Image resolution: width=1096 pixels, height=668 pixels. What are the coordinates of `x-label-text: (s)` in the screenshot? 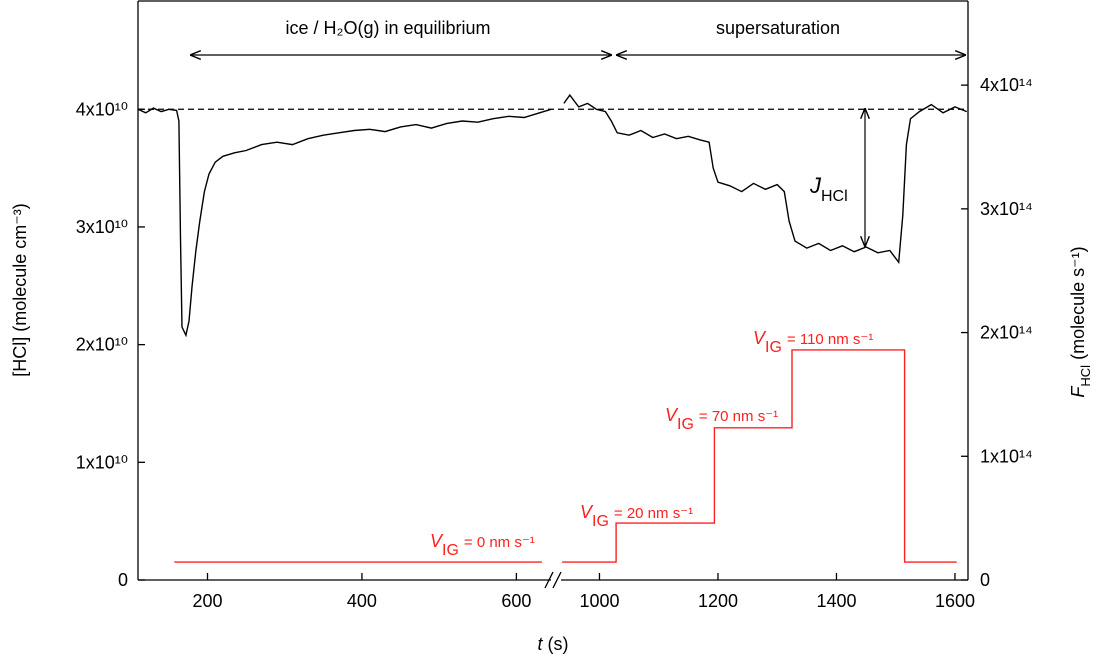 It's located at (558, 644).